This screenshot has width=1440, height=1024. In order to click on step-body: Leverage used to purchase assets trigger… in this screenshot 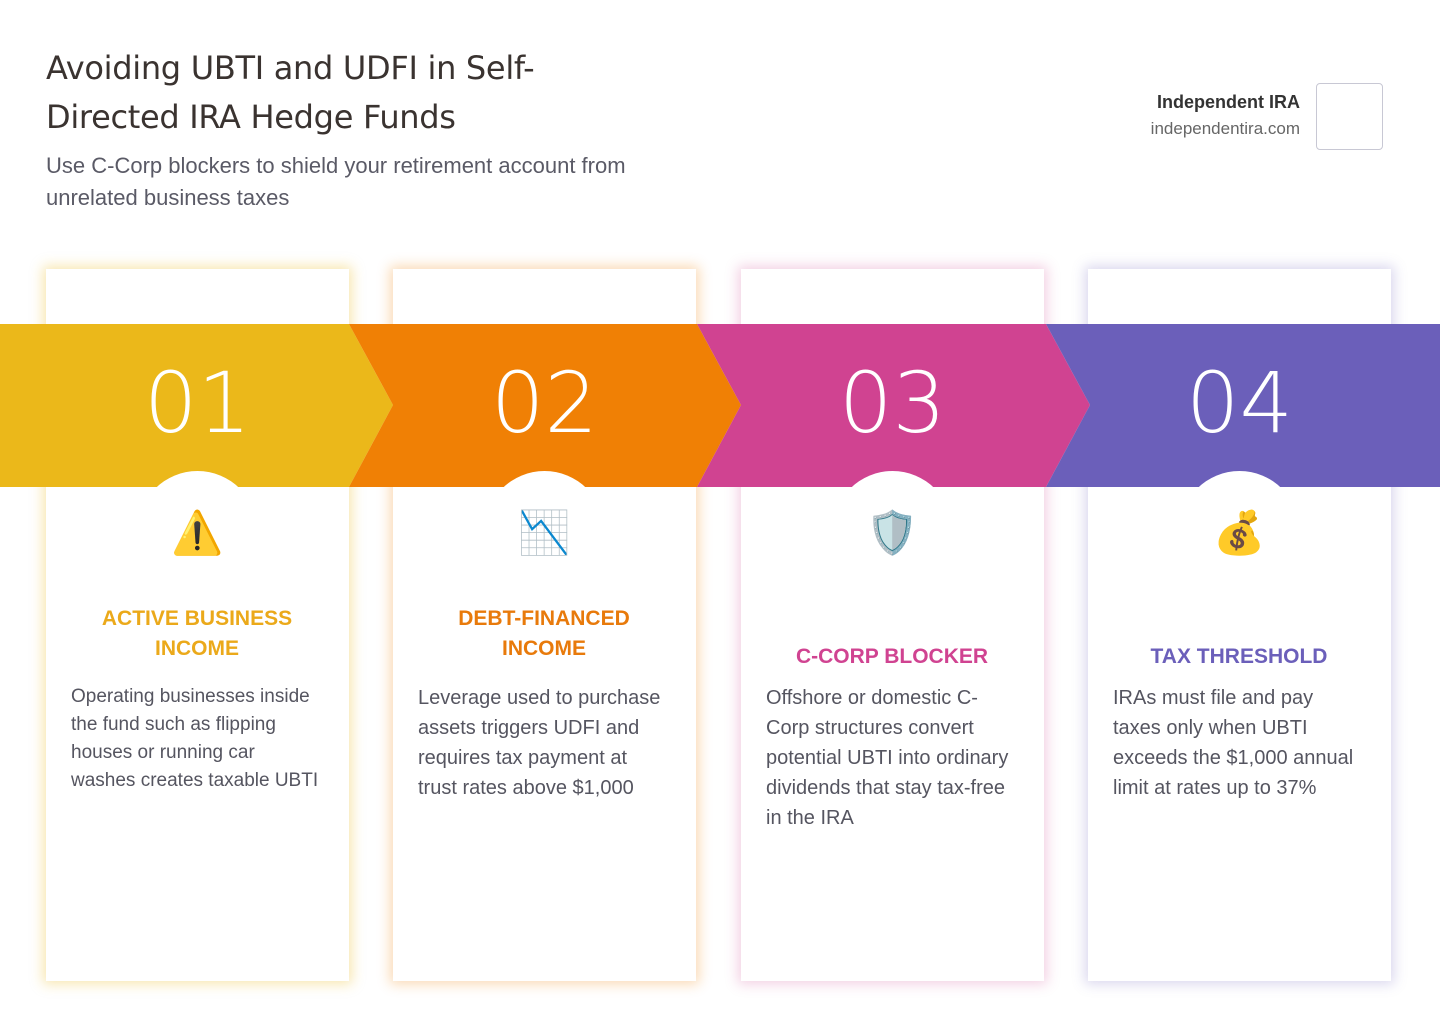, I will do `click(539, 743)`.